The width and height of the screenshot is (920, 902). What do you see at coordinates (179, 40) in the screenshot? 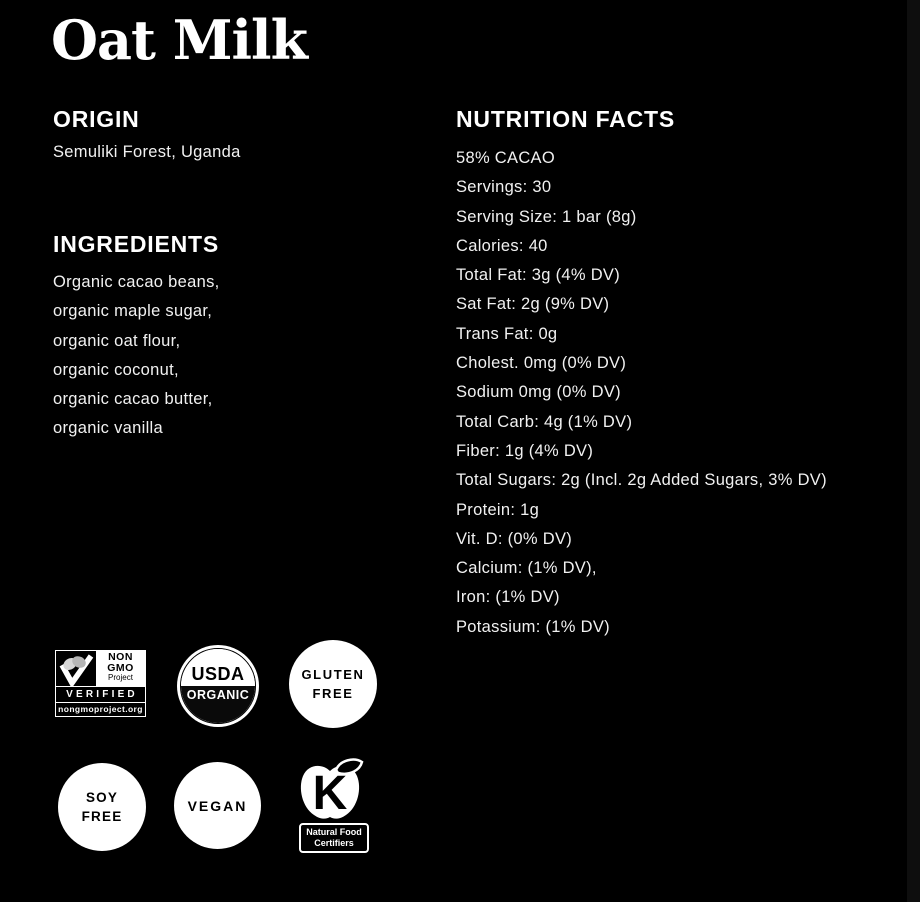
I see `page-title: Oat Milk` at bounding box center [179, 40].